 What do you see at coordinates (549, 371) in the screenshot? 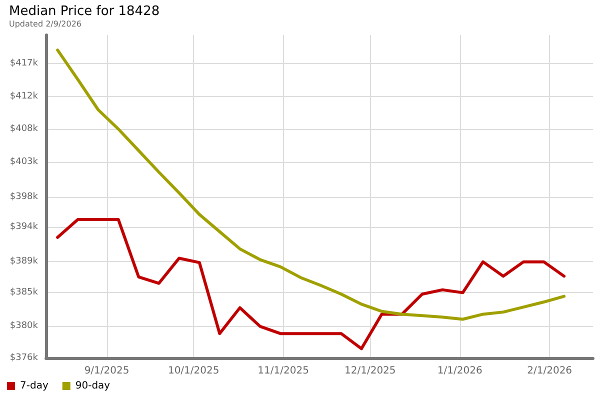
I see `x-tick-label: 2/1/2026` at bounding box center [549, 371].